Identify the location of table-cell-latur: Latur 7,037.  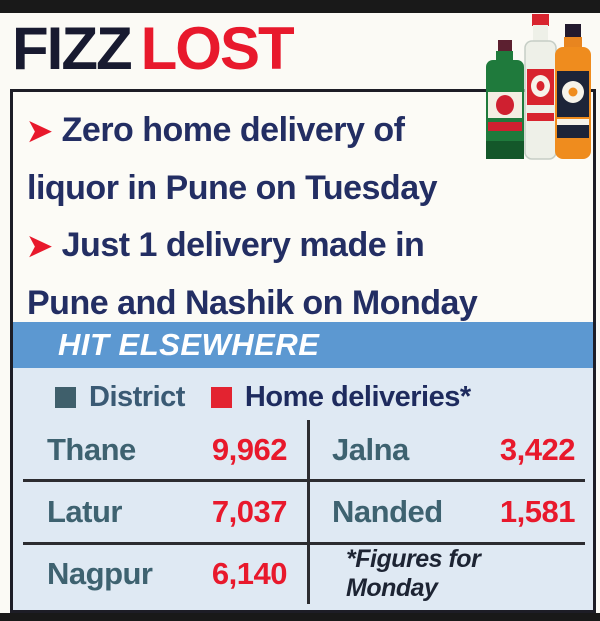
(166, 512).